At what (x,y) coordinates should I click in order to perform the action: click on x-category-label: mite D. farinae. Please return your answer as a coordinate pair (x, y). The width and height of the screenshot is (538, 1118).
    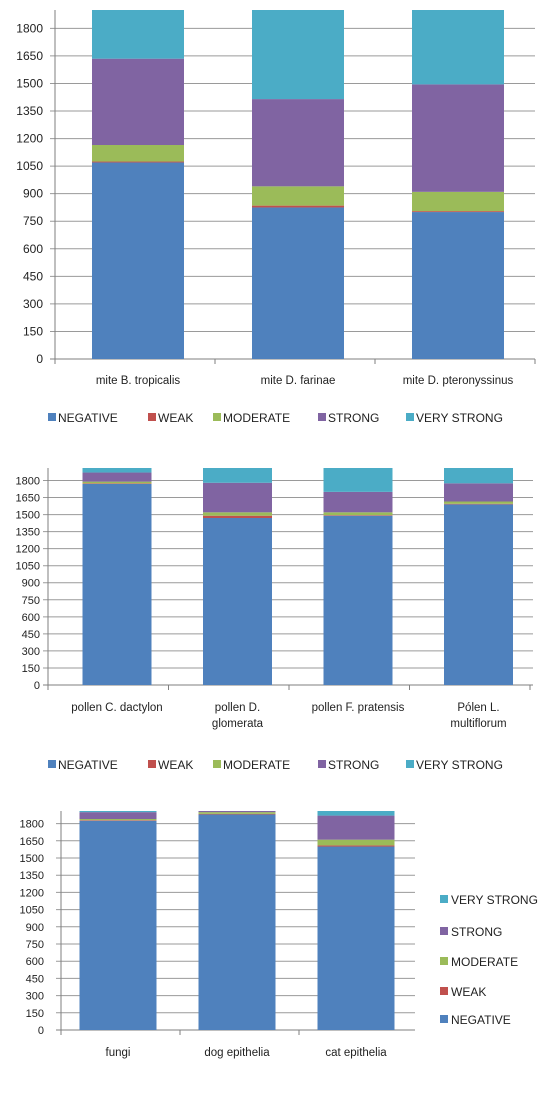
    Looking at the image, I should click on (298, 381).